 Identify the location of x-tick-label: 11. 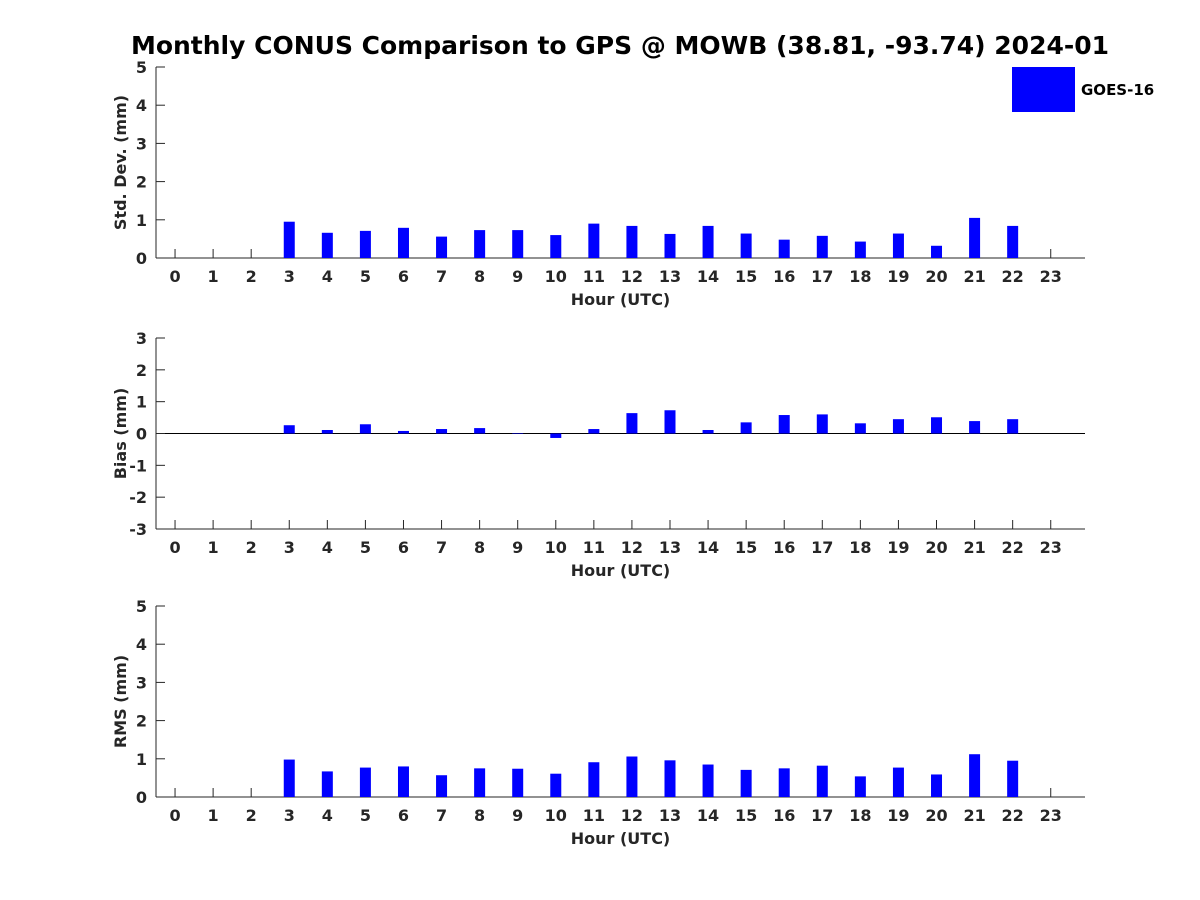
(594, 815).